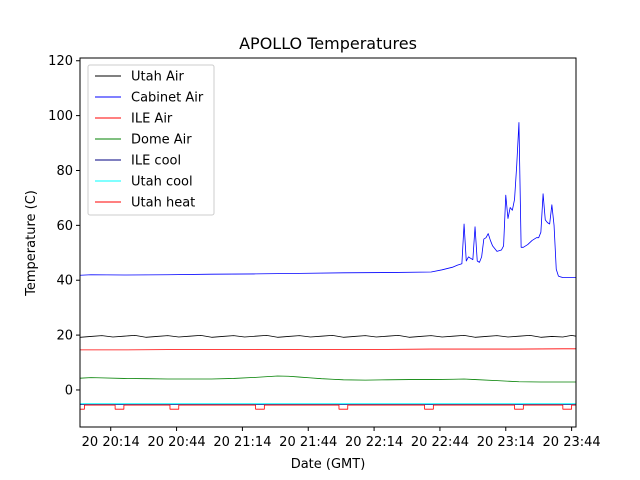  Describe the element at coordinates (176, 442) in the screenshot. I see `x-tick-label: 20 20:44` at that location.